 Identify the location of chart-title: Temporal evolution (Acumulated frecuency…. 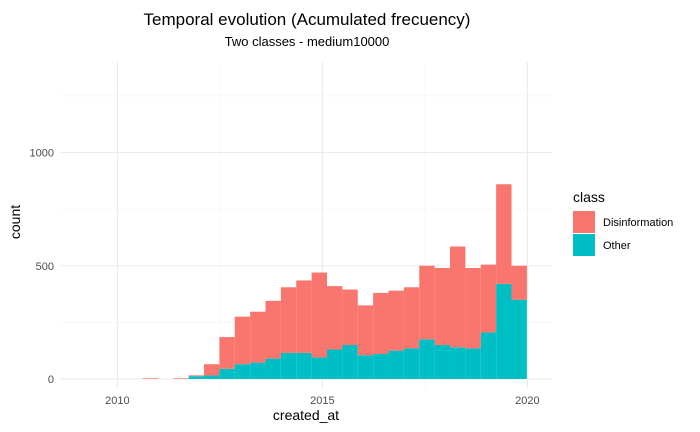
(307, 19).